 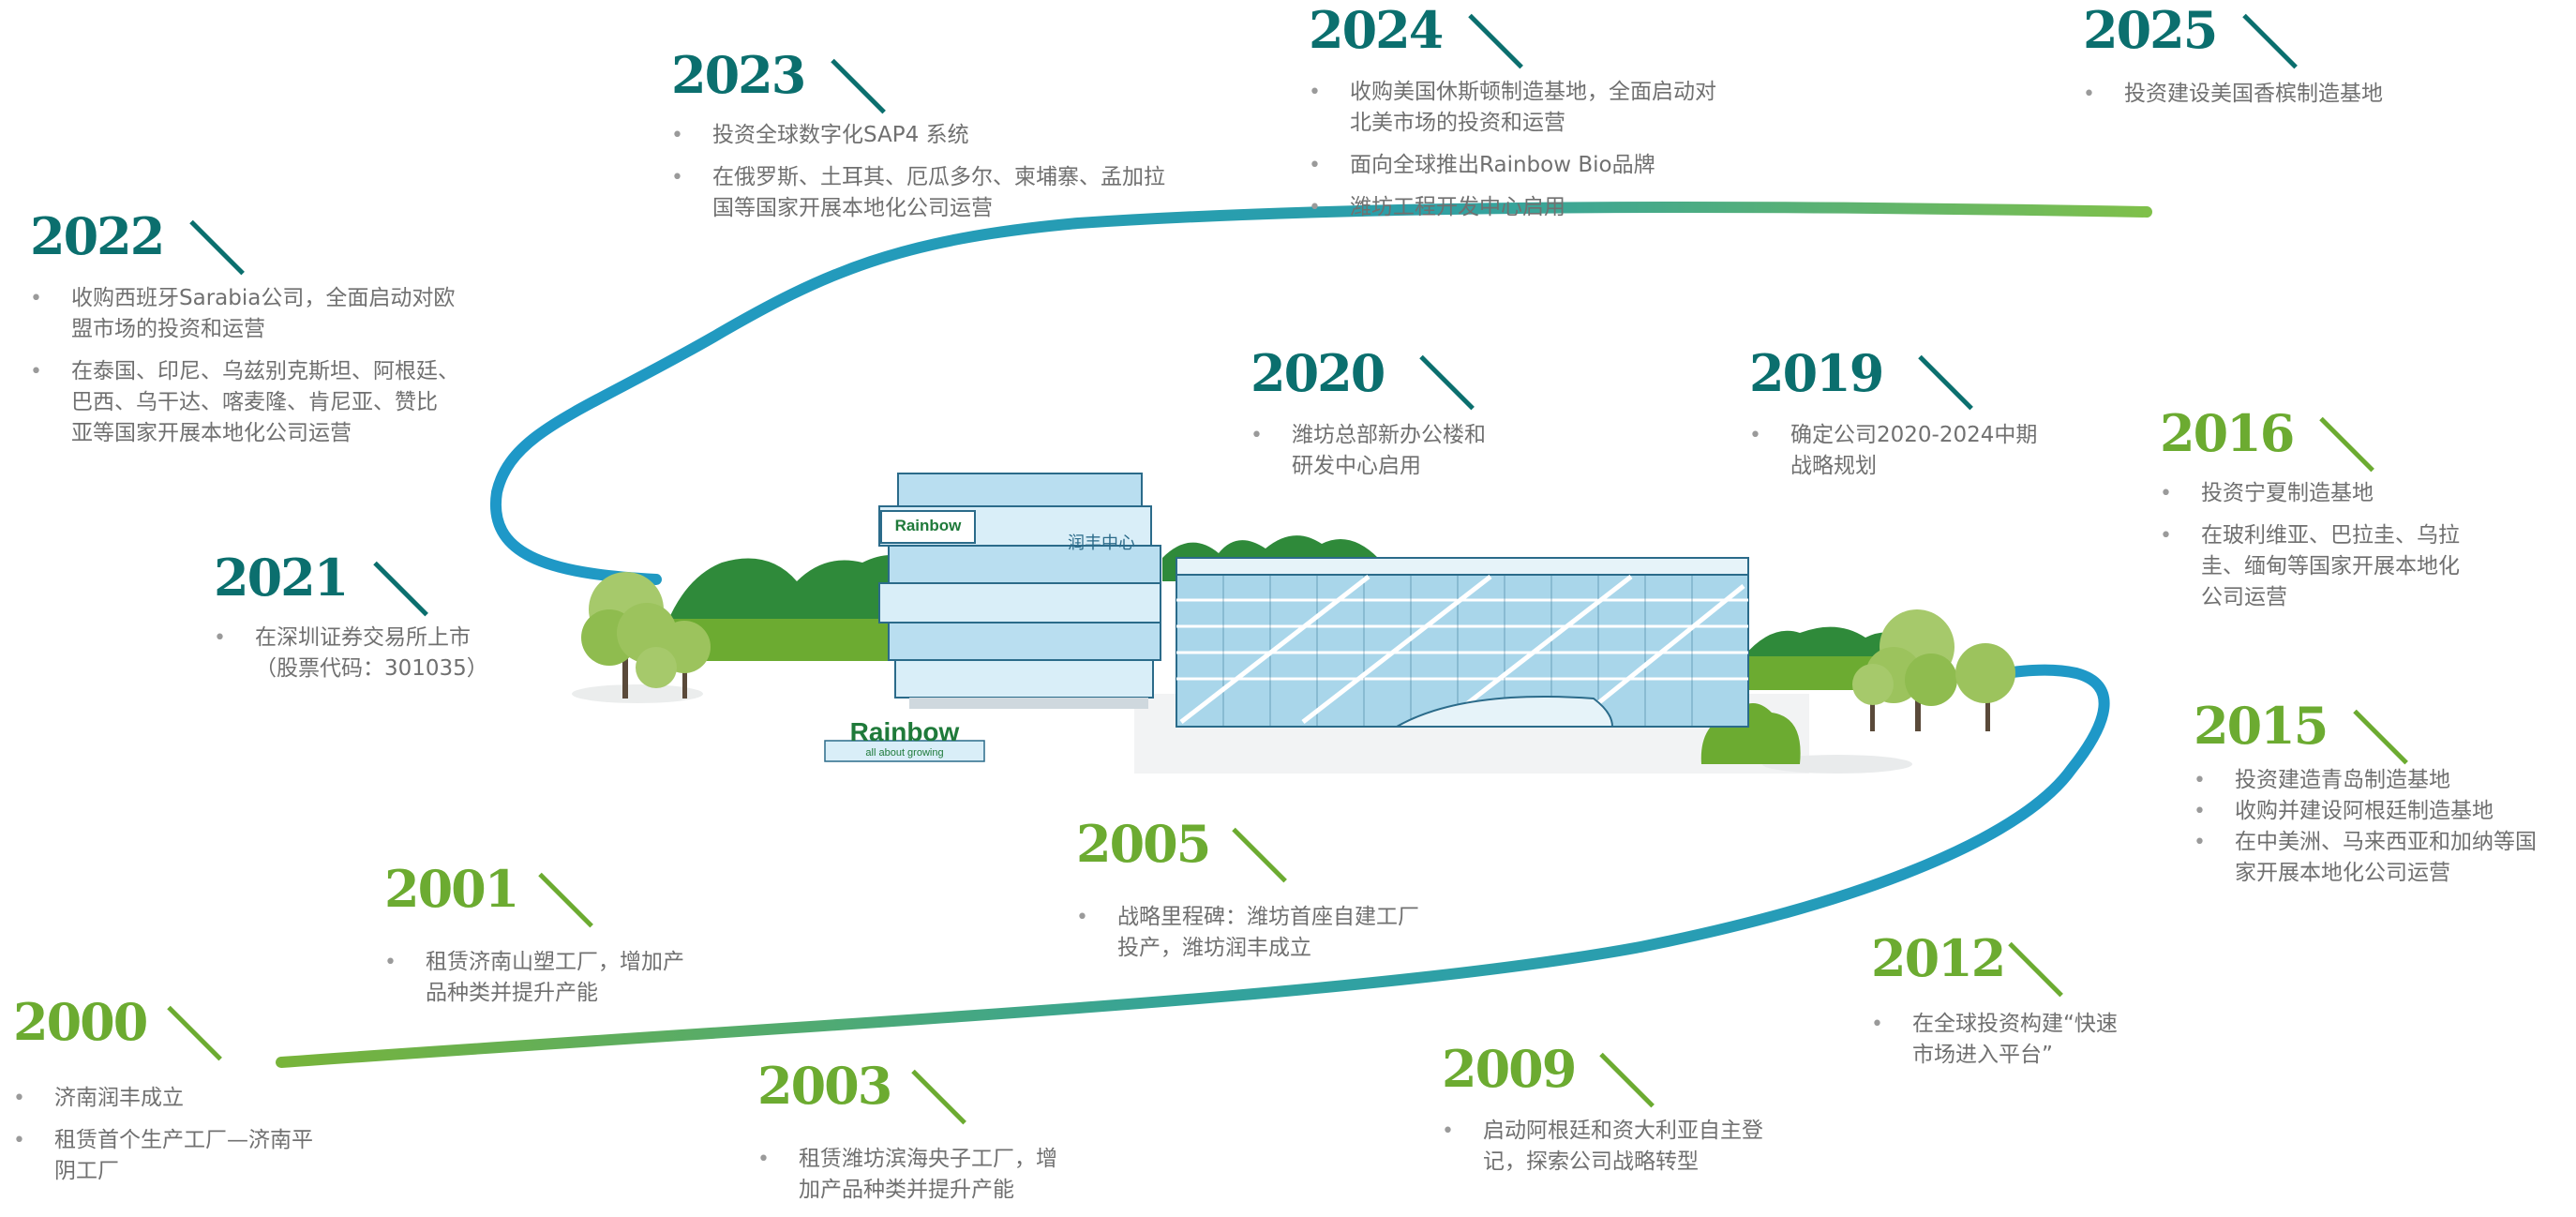 I want to click on milestone-item: 投资全球数字化SAP4 系统, so click(x=952, y=135).